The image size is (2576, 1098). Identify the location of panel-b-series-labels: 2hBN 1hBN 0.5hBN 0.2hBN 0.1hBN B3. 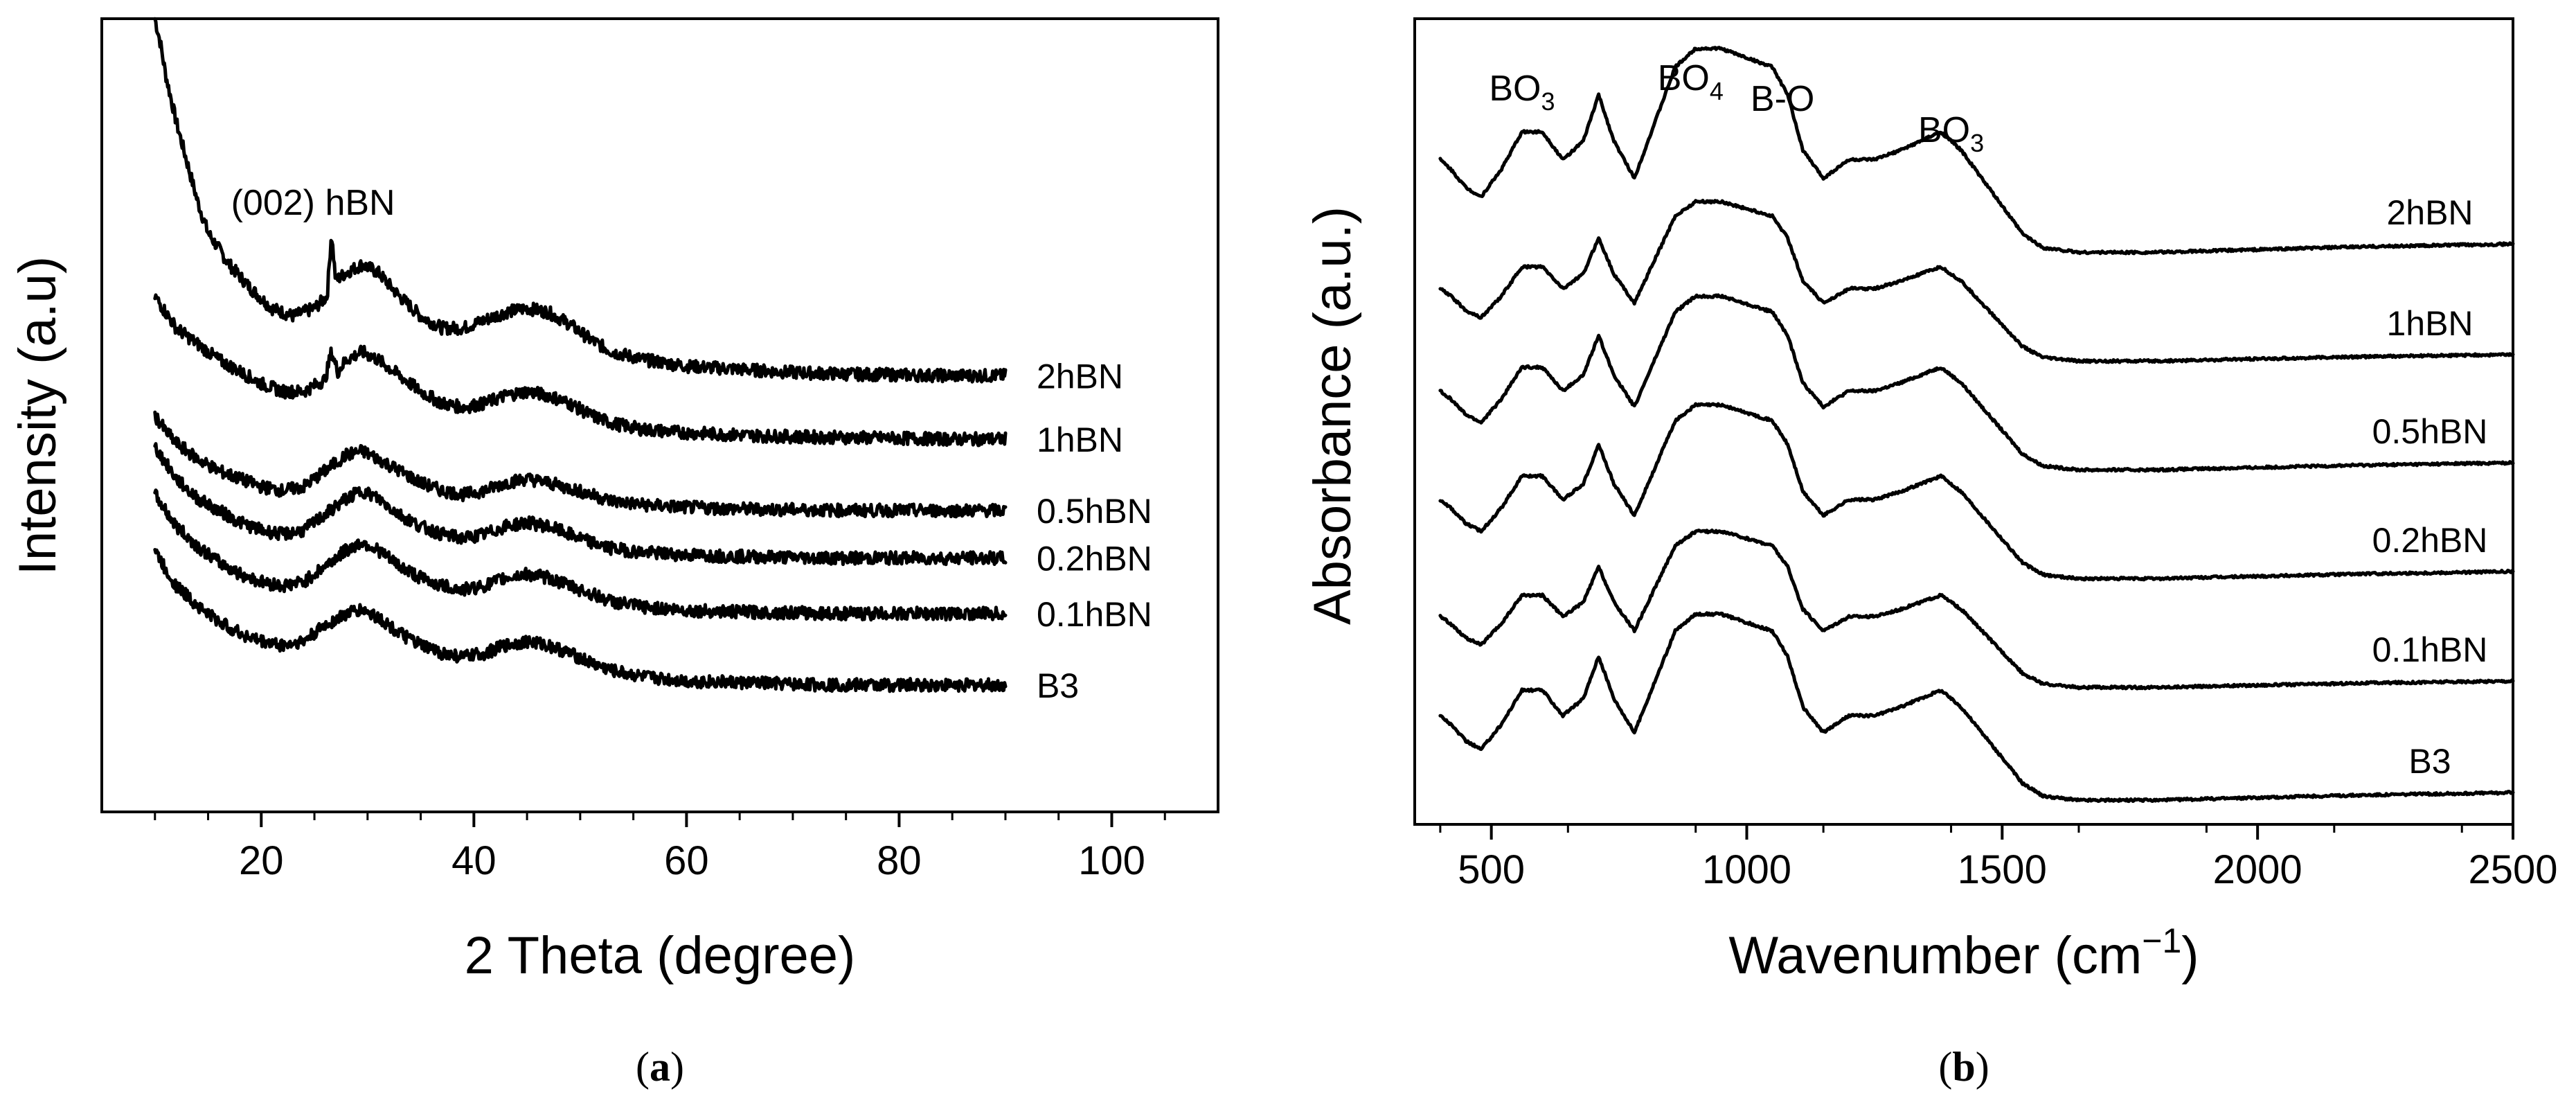
(2430, 487).